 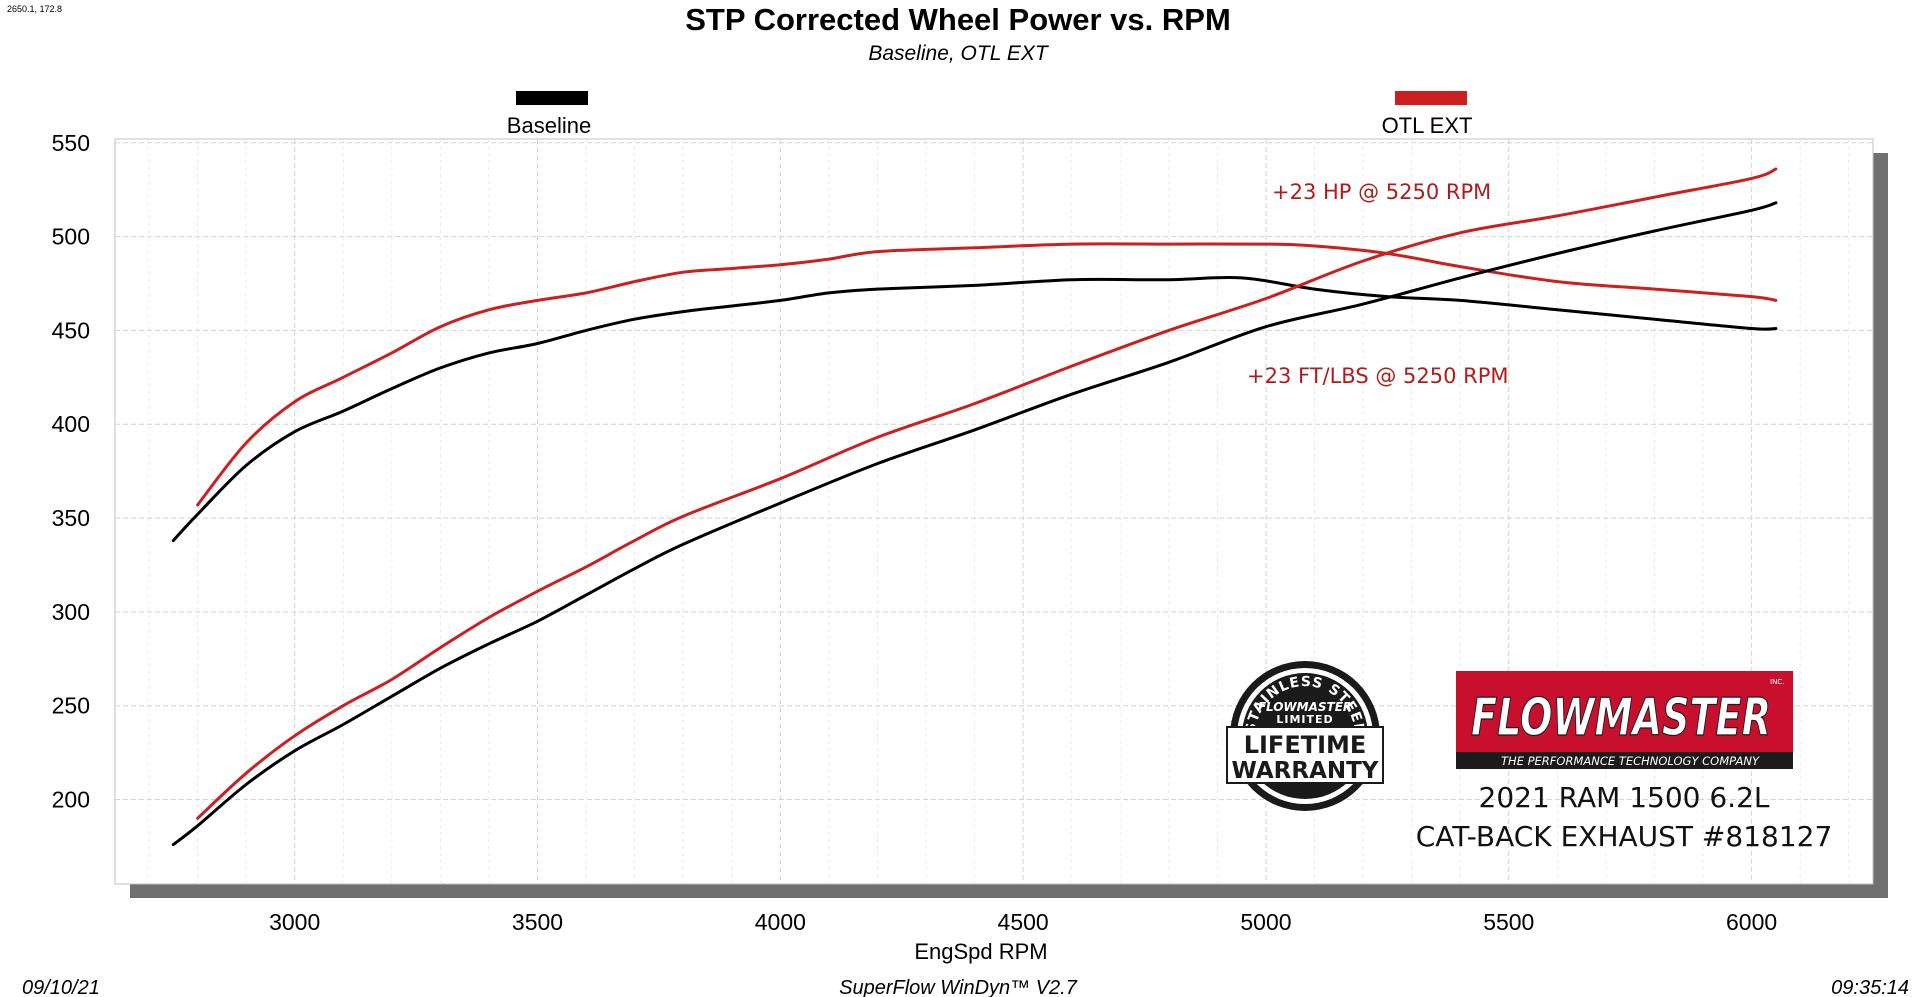 What do you see at coordinates (980, 951) in the screenshot?
I see `x-axis-label: EngSpd RPM` at bounding box center [980, 951].